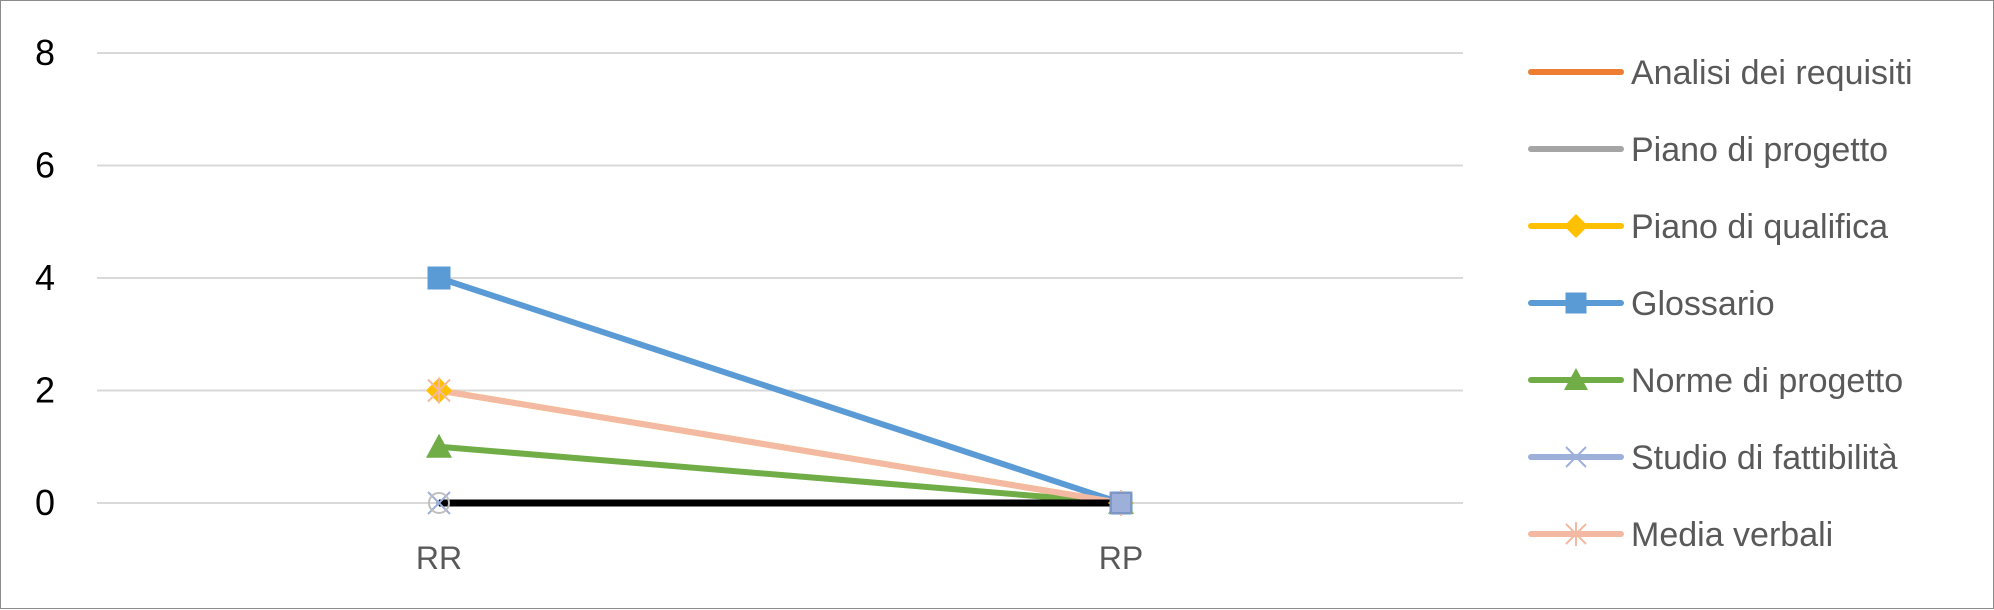 This screenshot has width=1994, height=610. Describe the element at coordinates (1772, 73) in the screenshot. I see `legend-label: Analisi dei requisiti` at that location.